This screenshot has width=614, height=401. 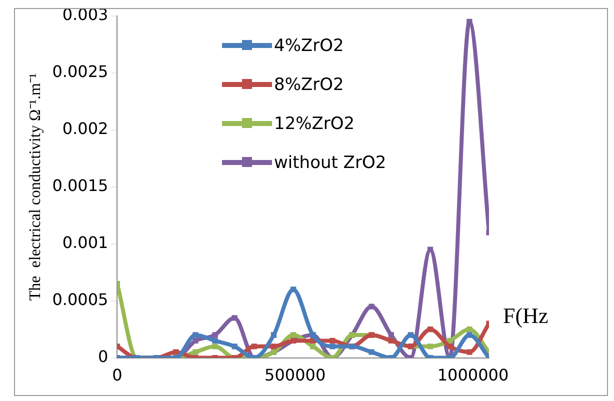 What do you see at coordinates (80, 299) in the screenshot?
I see `y-tick-label: 0.0005` at bounding box center [80, 299].